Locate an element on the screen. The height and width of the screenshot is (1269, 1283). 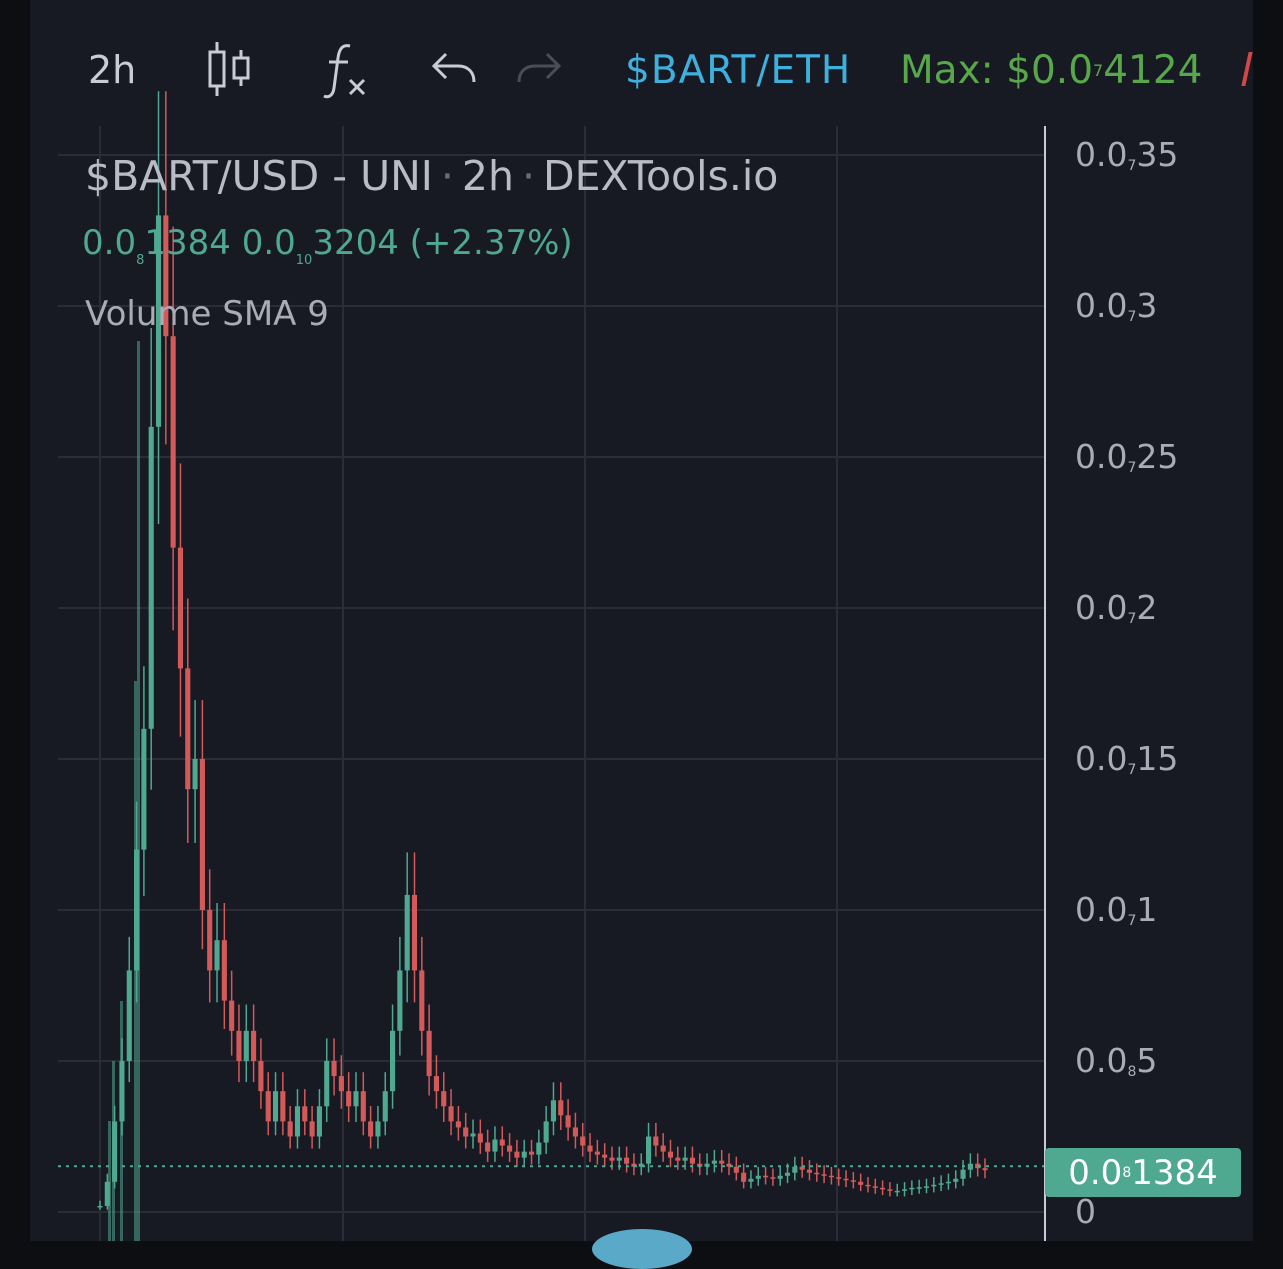
legend-price-b: 0.0103204 is located at coordinates (320, 245).